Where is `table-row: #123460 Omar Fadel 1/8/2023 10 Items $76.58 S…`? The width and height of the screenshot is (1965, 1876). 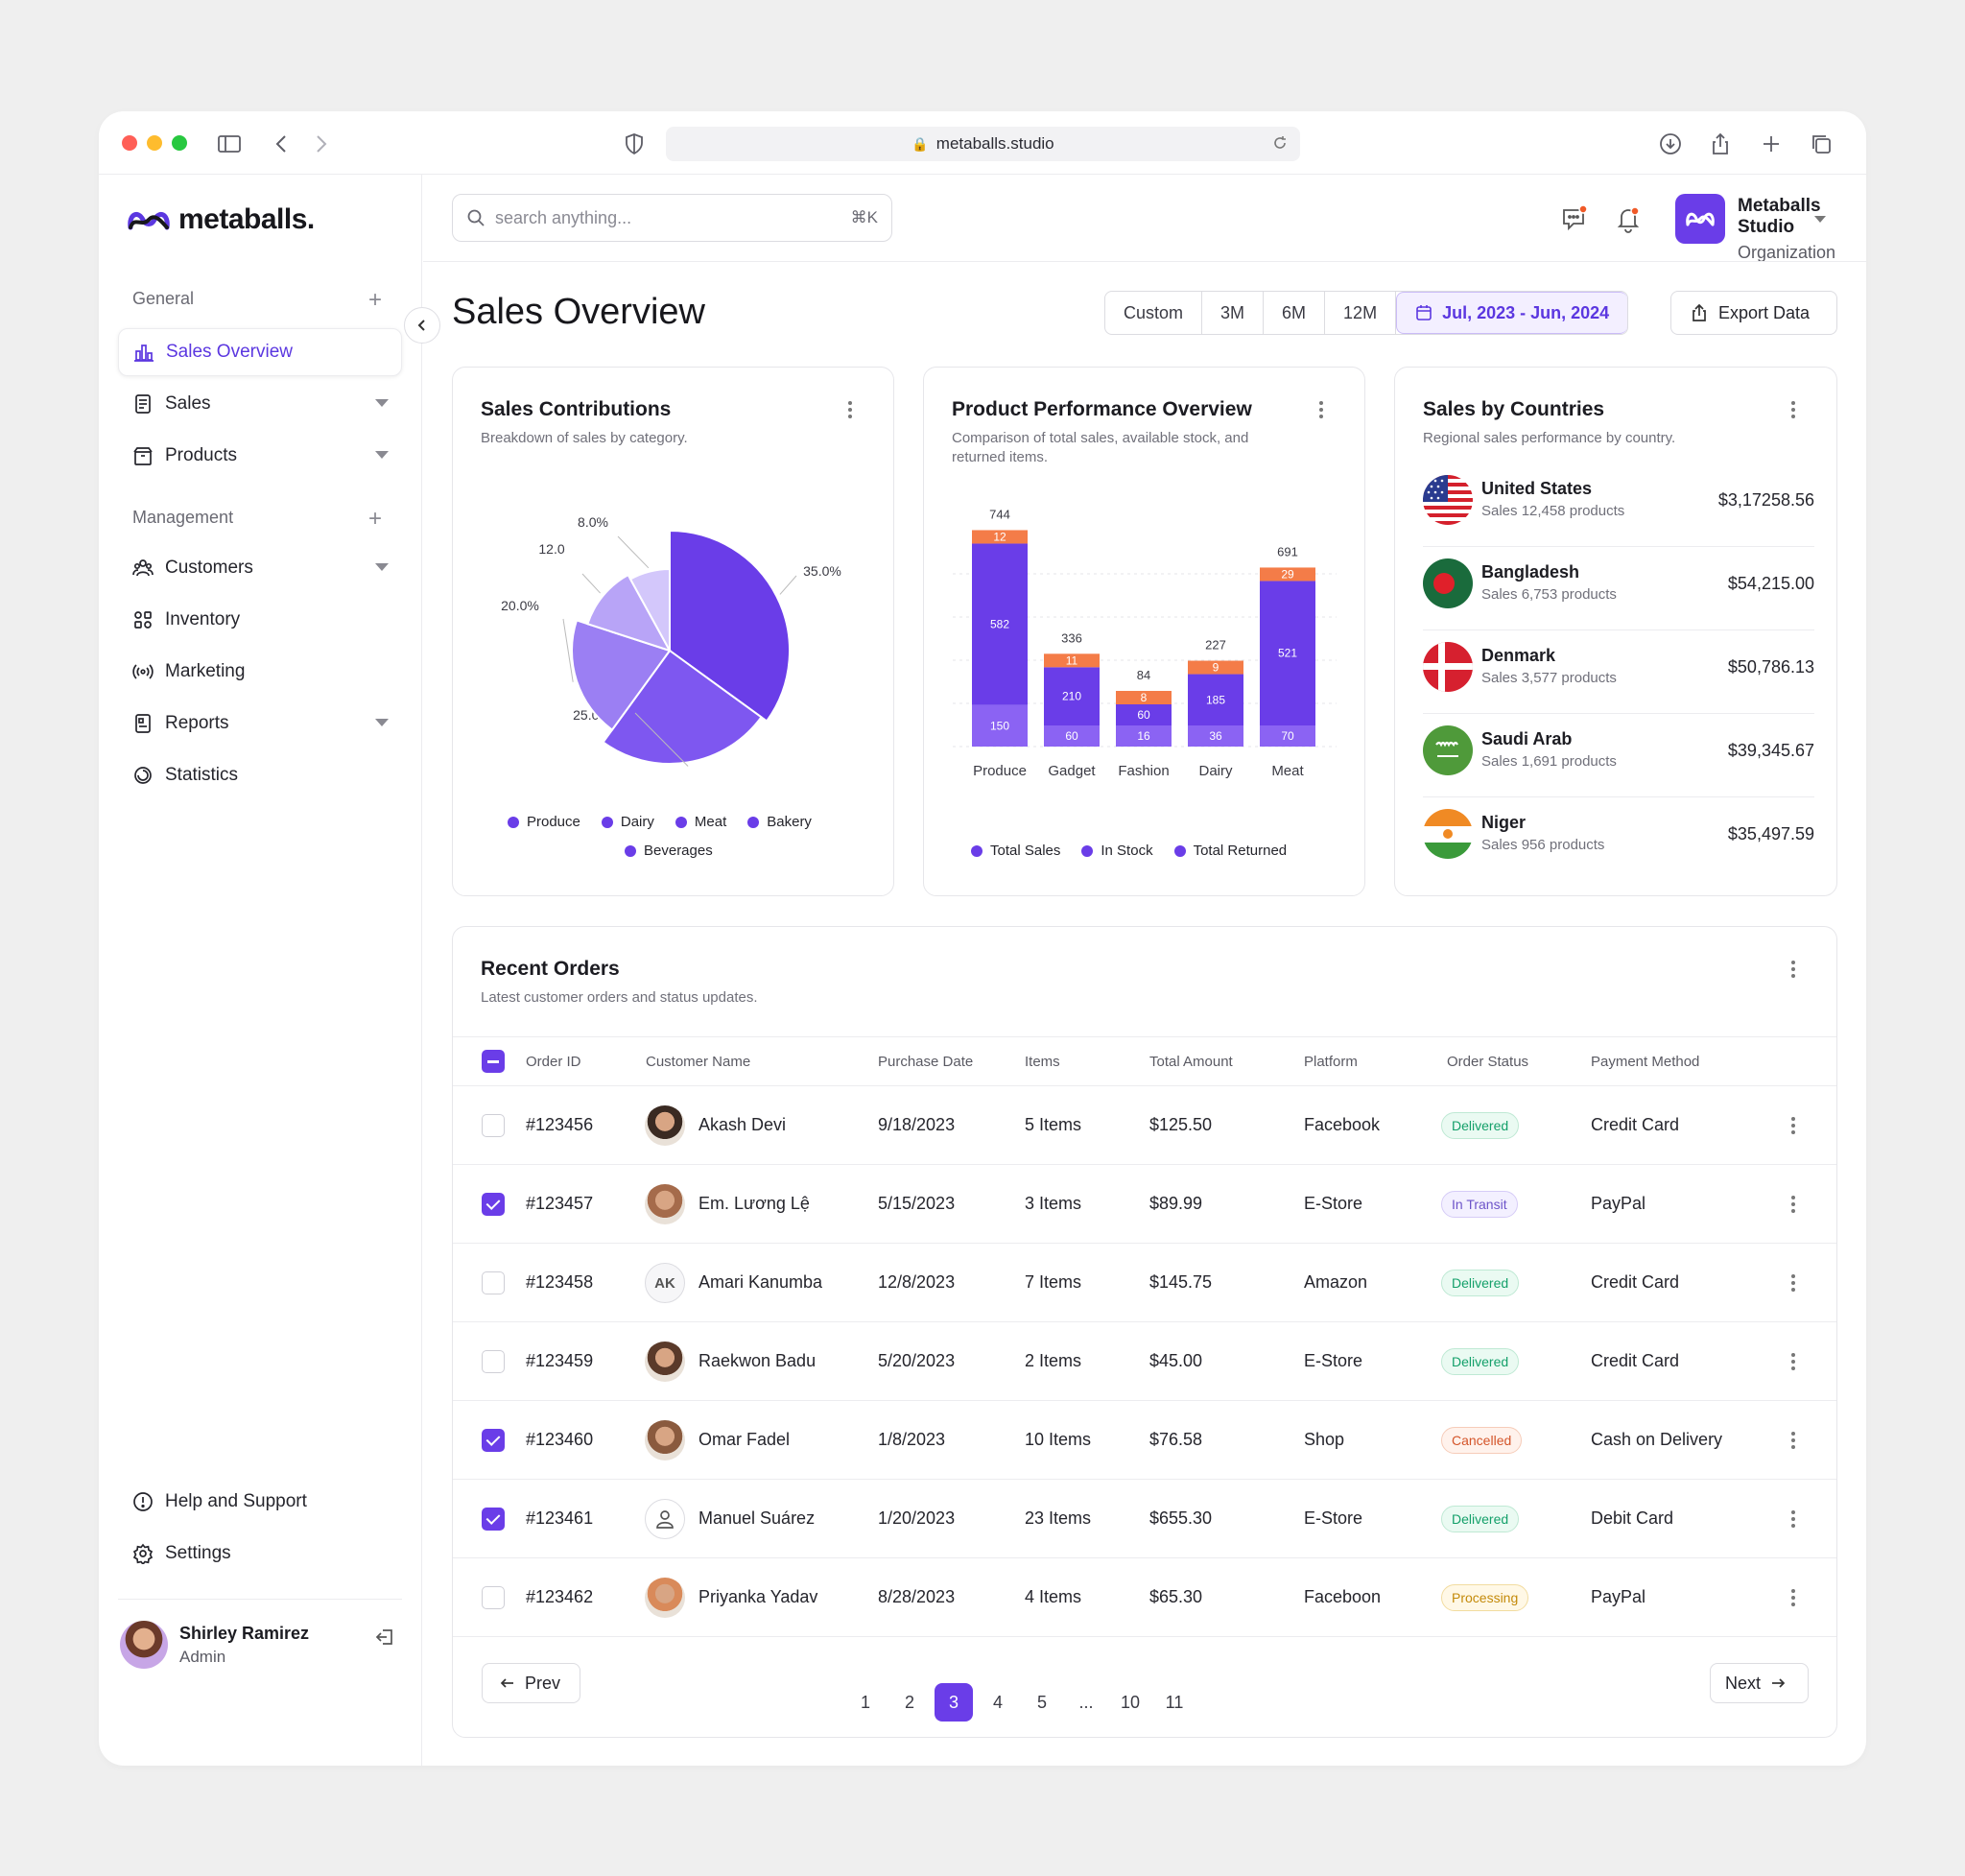
table-row: #123460 Omar Fadel 1/8/2023 10 Items $76.58 S… is located at coordinates (1144, 1440).